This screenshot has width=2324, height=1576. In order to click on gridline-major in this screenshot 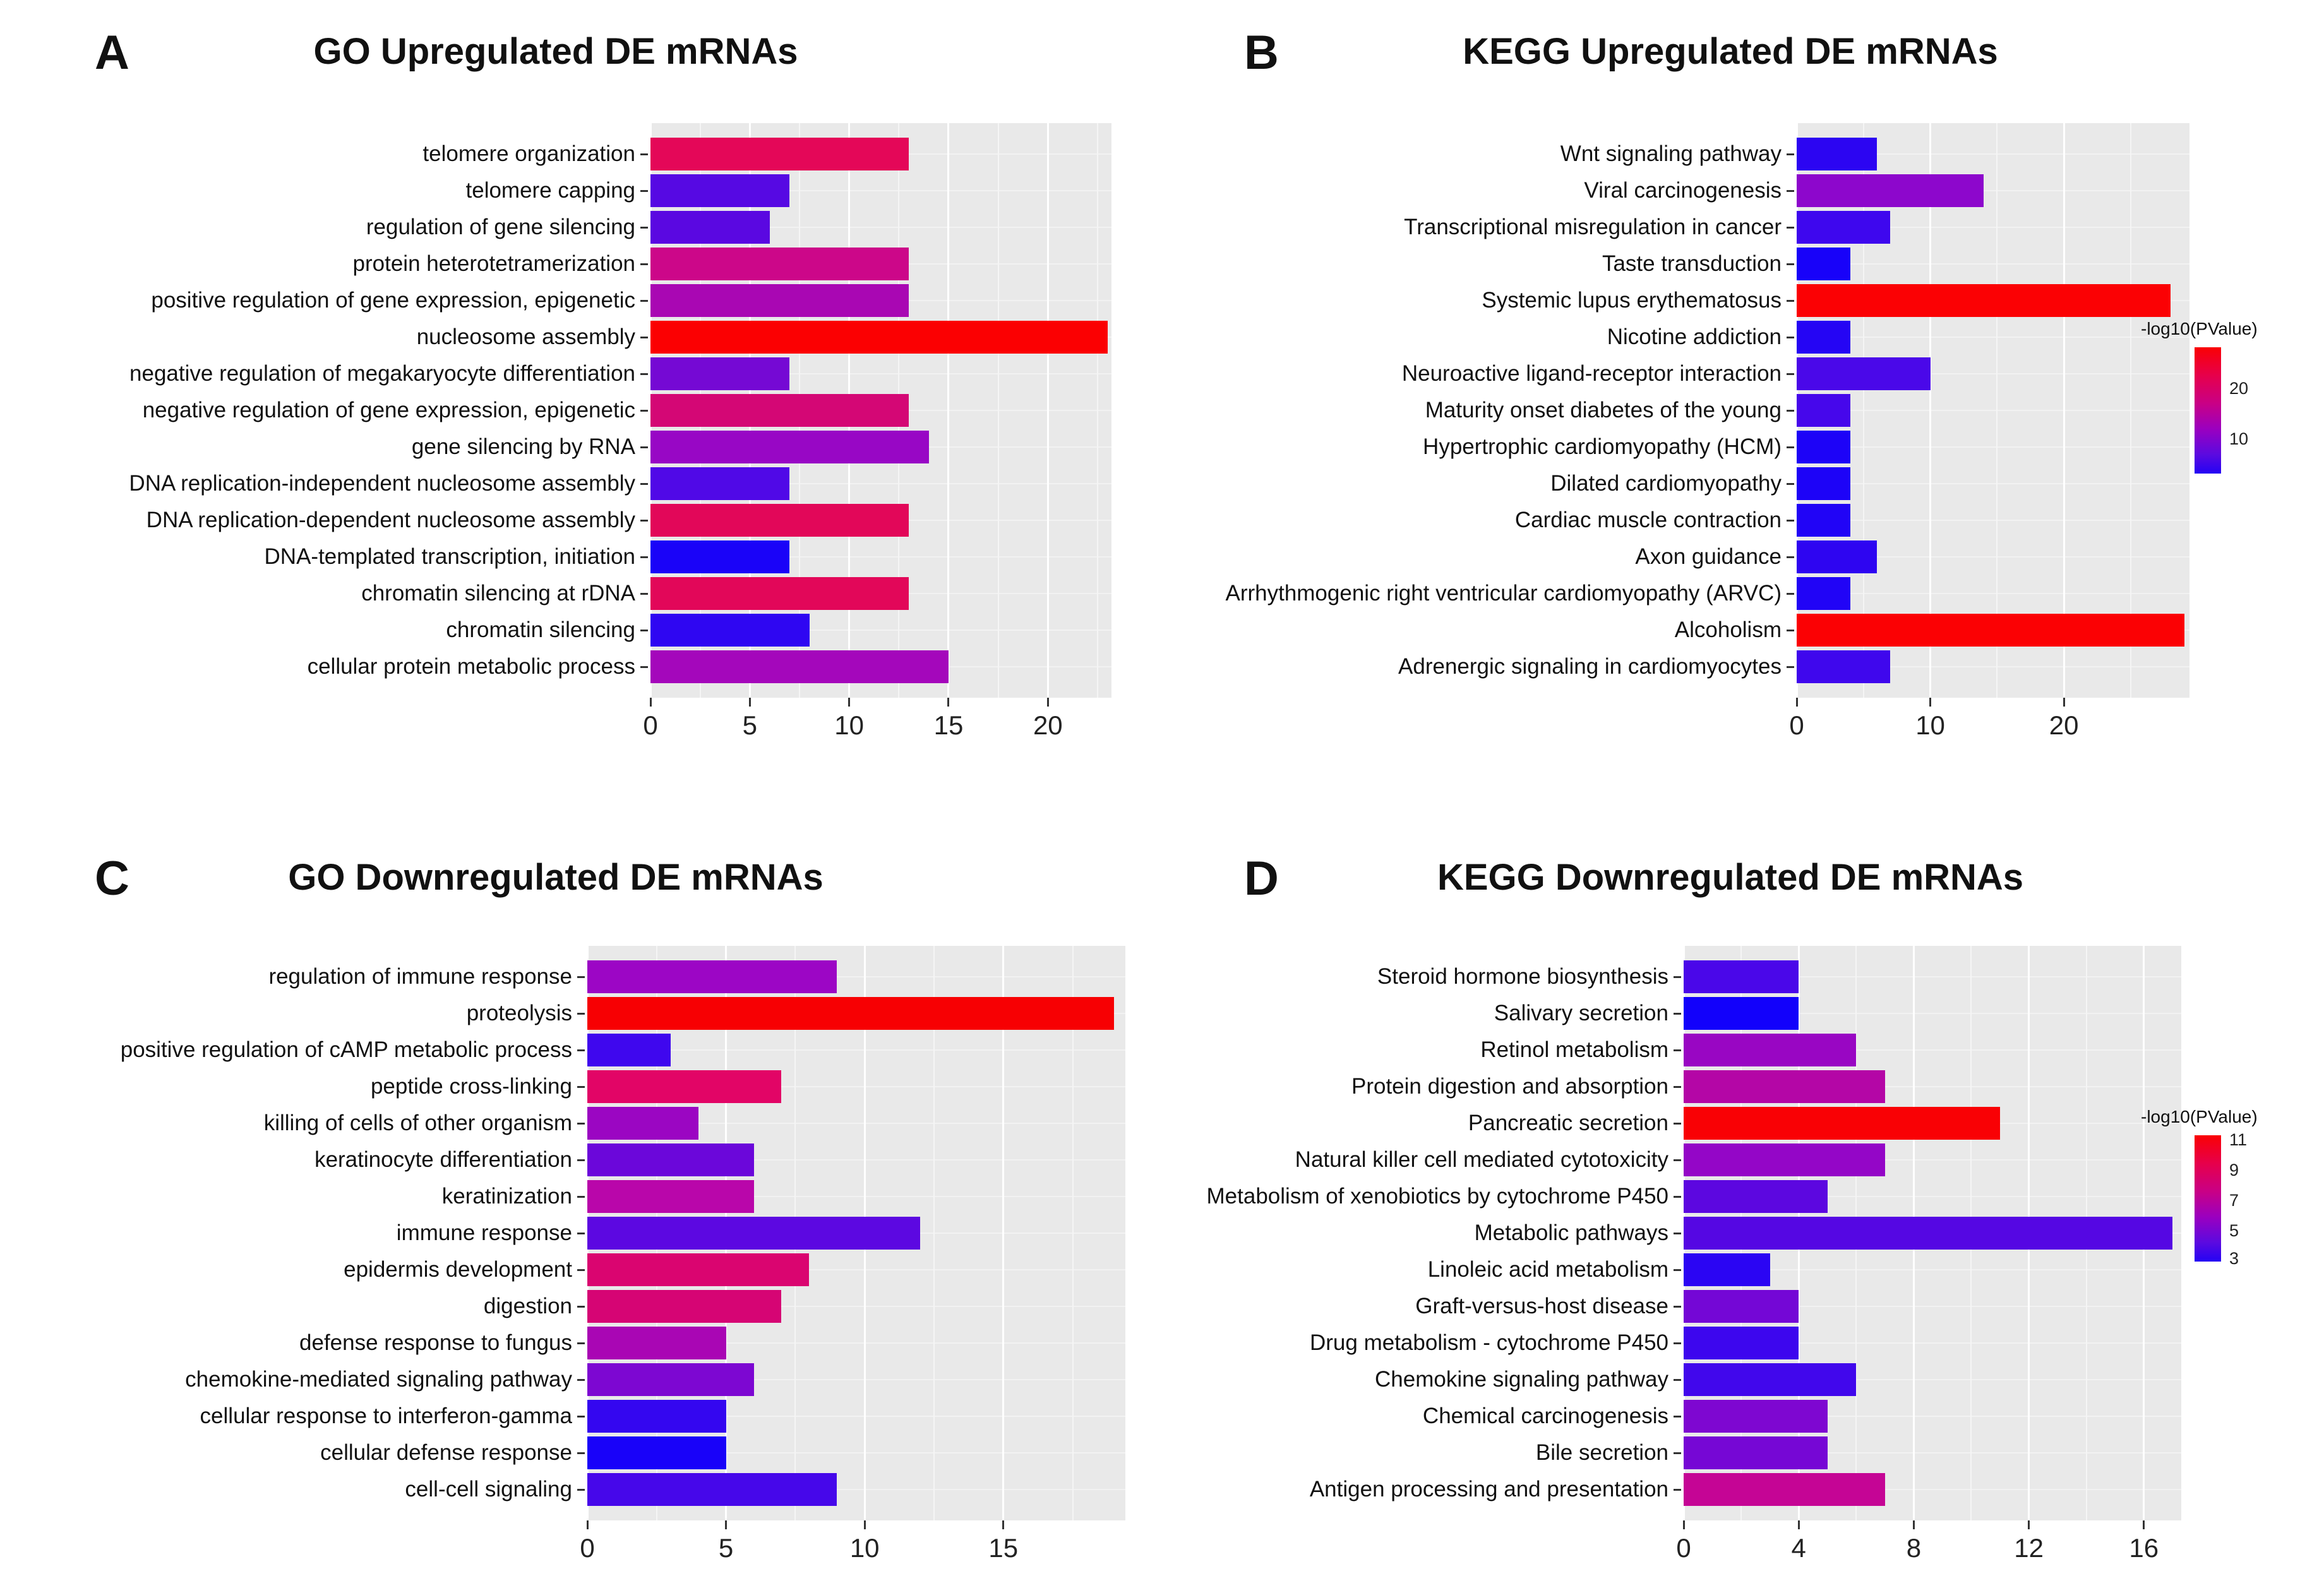, I will do `click(1003, 1233)`.